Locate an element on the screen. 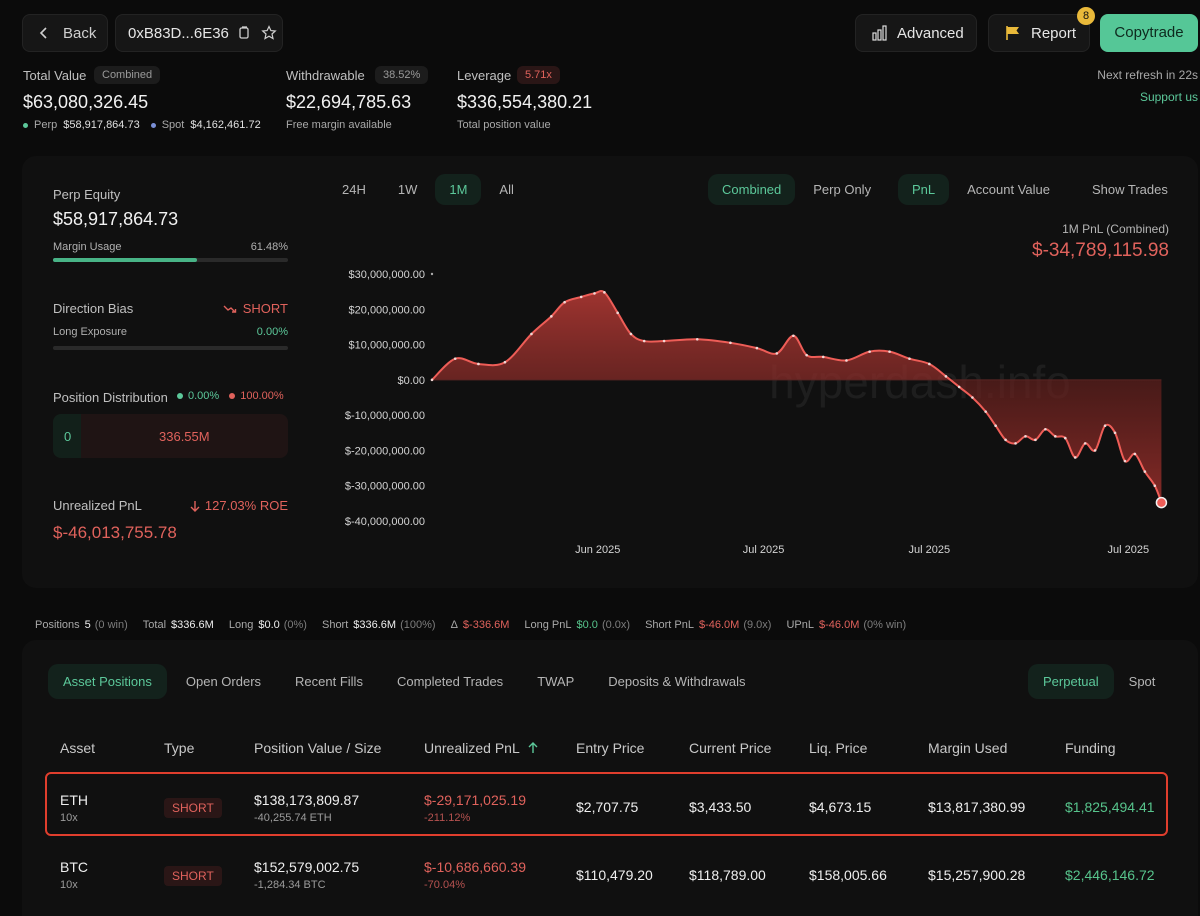  y-tick-label: $-20,000,000.00 is located at coordinates (385, 451).